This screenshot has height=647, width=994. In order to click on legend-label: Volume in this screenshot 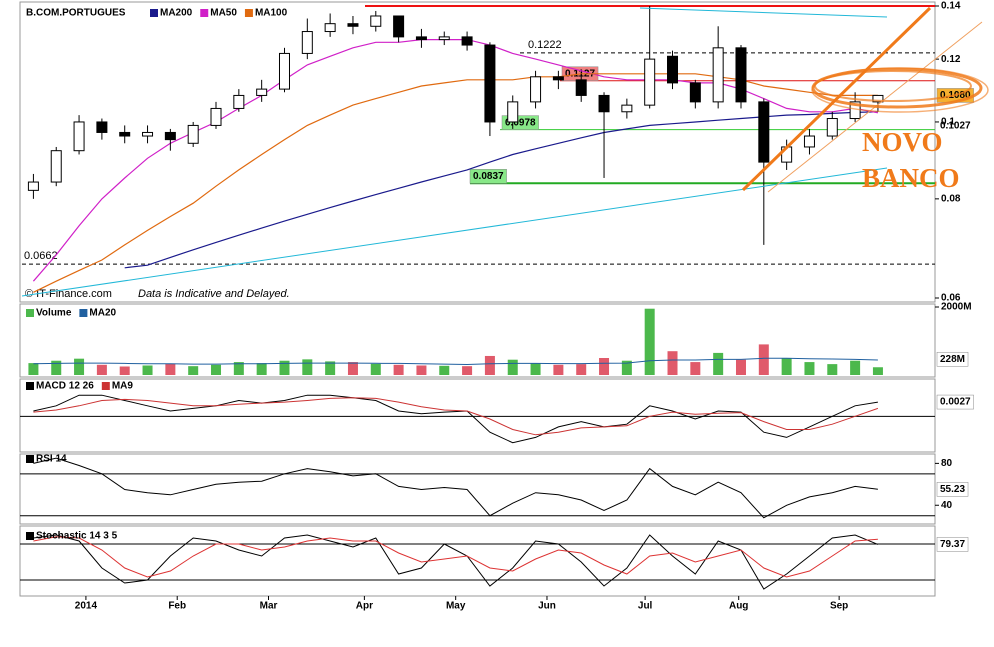, I will do `click(54, 313)`.